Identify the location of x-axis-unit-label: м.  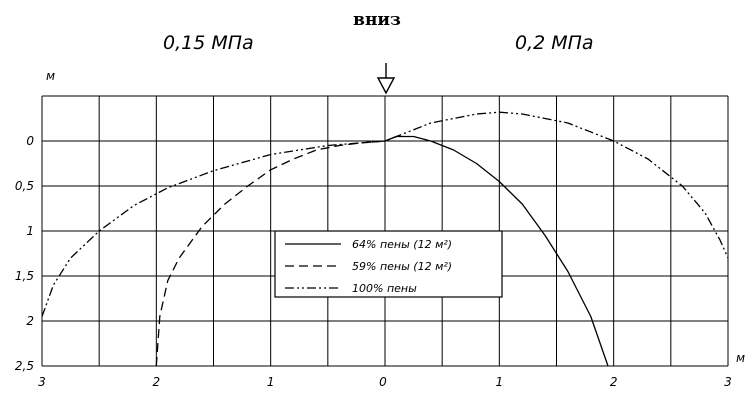
(740, 358).